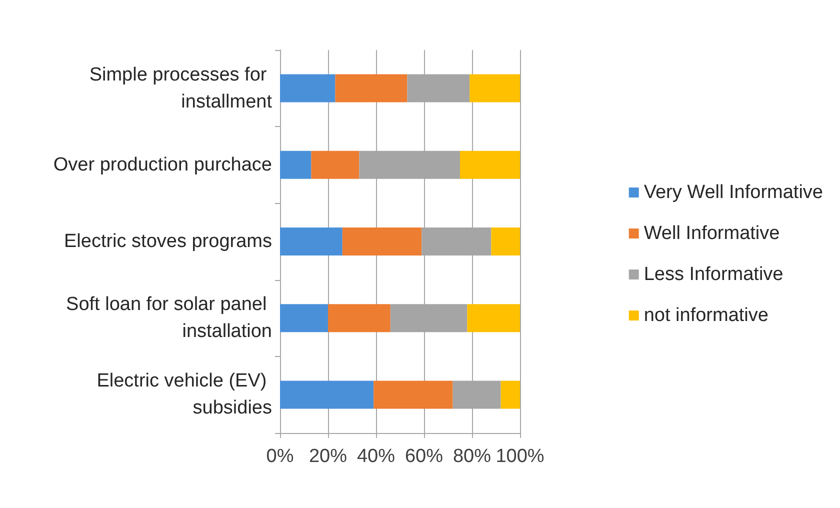 The height and width of the screenshot is (508, 840). Describe the element at coordinates (520, 456) in the screenshot. I see `x-tick-label: 100%` at that location.